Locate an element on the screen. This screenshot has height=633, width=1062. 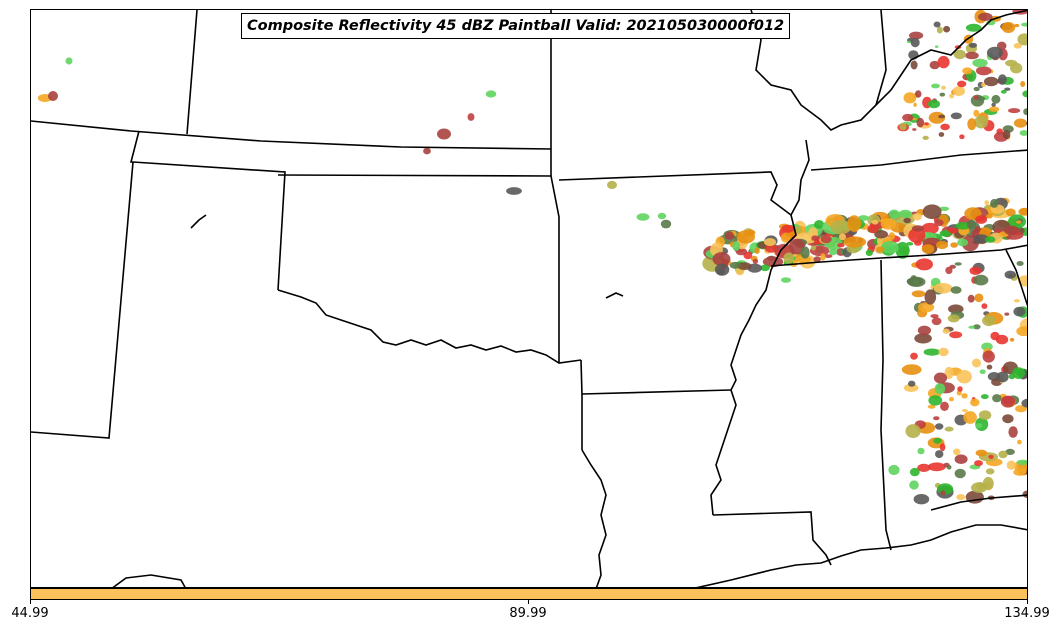
coast-small is located at coordinates (149, 580).